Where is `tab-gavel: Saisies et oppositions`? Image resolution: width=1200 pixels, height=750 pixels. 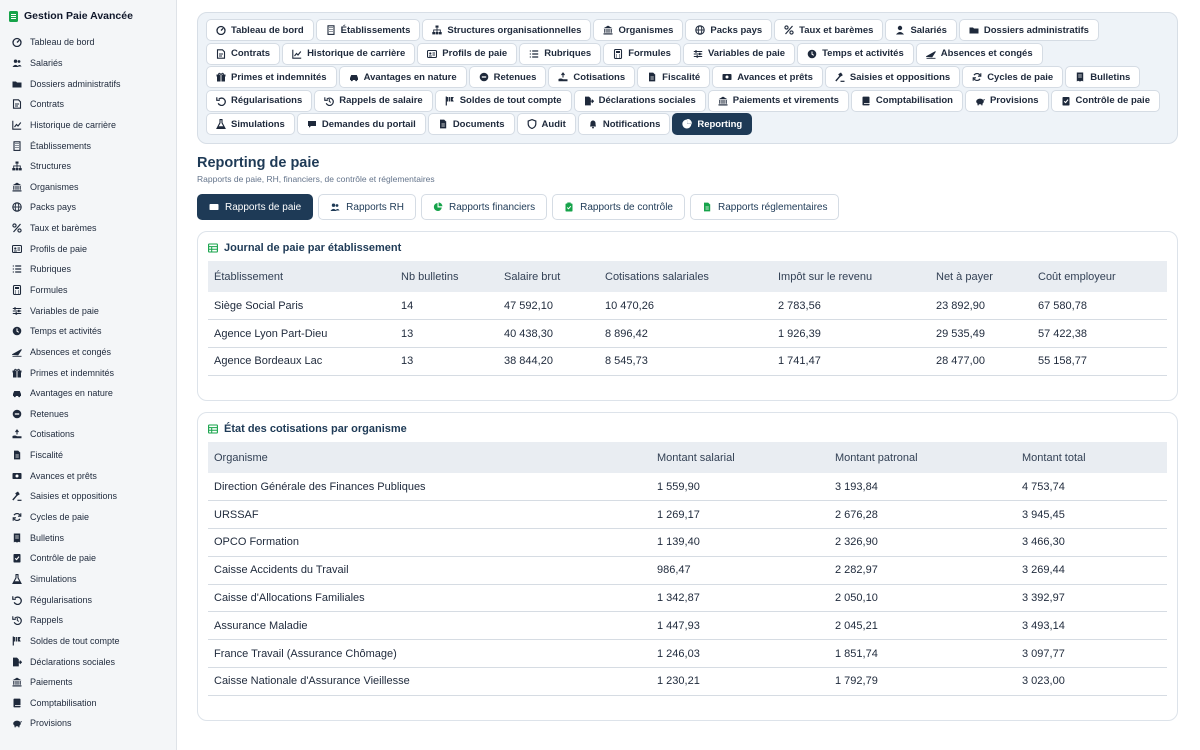
tab-gavel: Saisies et oppositions is located at coordinates (892, 77).